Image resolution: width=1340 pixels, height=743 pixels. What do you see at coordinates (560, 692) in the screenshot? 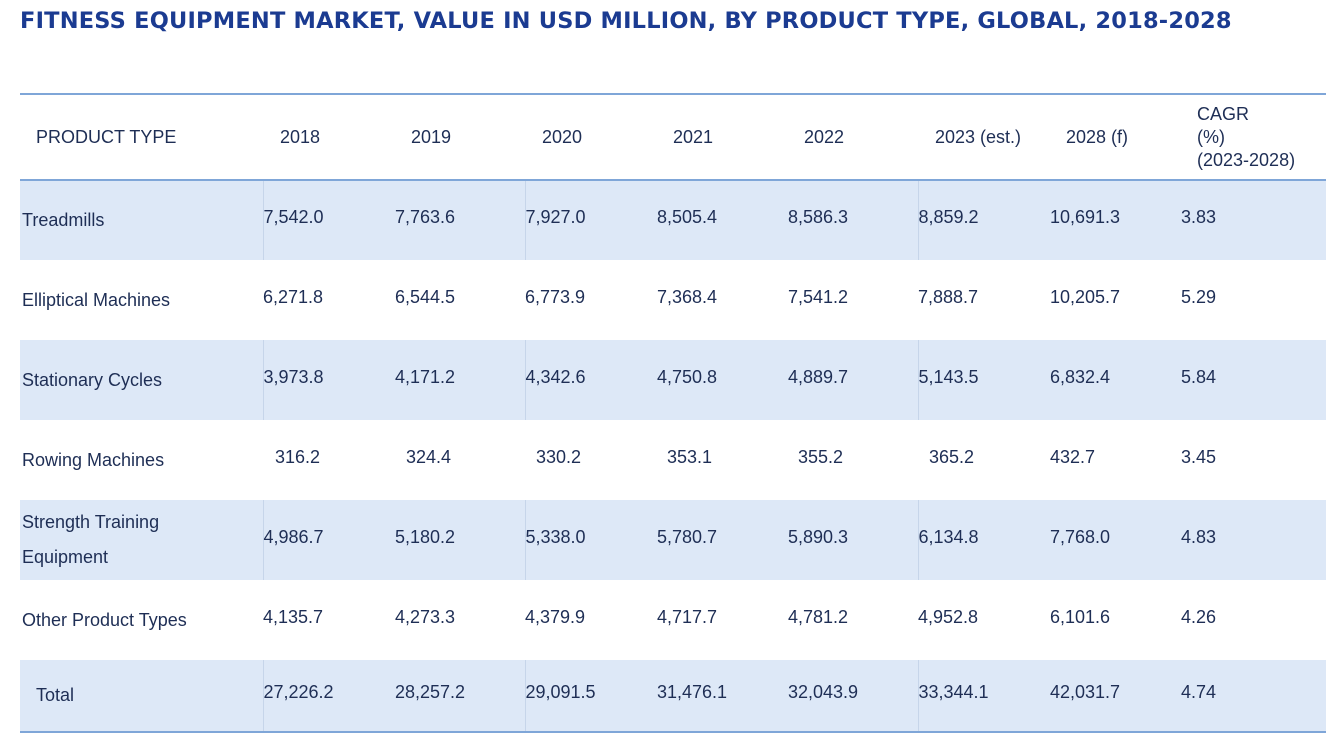
I see `cell-2020: 29,091.5` at bounding box center [560, 692].